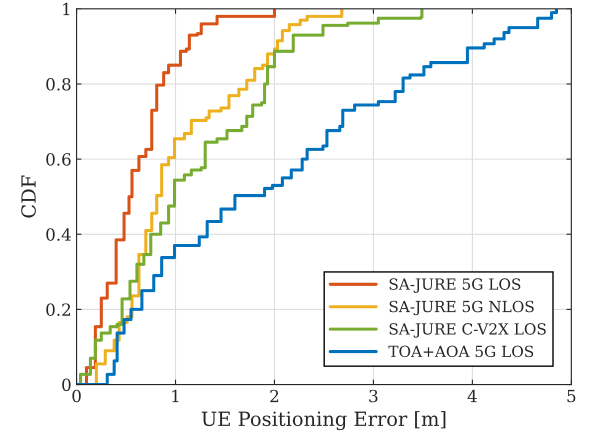  Describe the element at coordinates (468, 330) in the screenshot. I see `legend-label: SA-JURE C-V2X LOS` at that location.